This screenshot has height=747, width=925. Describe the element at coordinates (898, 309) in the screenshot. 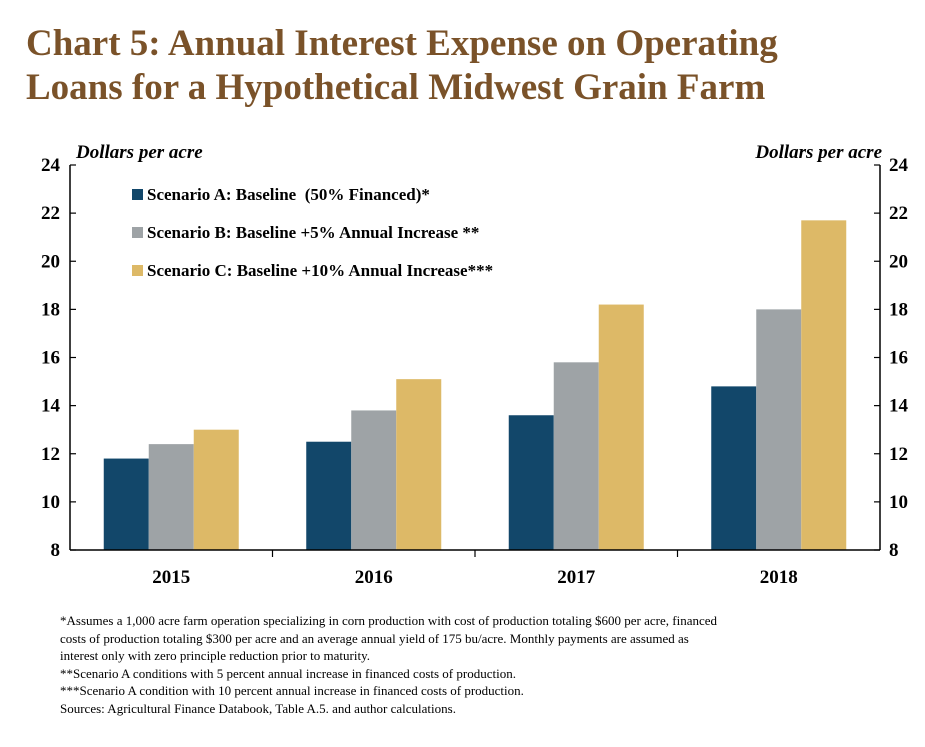

I see `y-tick-label-right: 18` at that location.